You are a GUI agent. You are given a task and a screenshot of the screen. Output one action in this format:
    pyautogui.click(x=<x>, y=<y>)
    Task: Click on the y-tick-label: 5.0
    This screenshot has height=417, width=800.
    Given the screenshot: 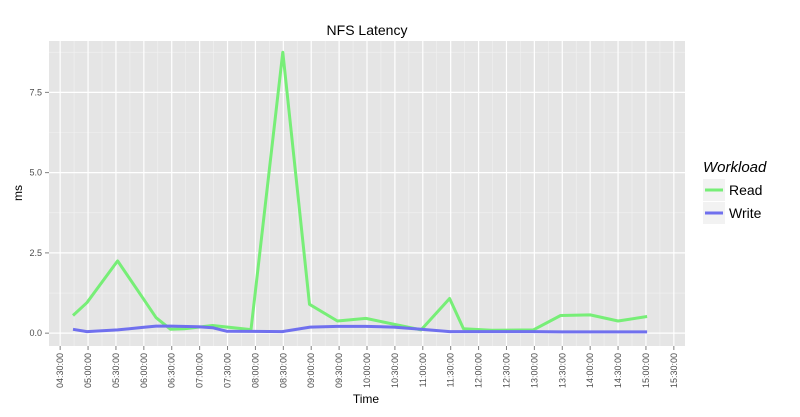 What is the action you would take?
    pyautogui.click(x=35, y=173)
    